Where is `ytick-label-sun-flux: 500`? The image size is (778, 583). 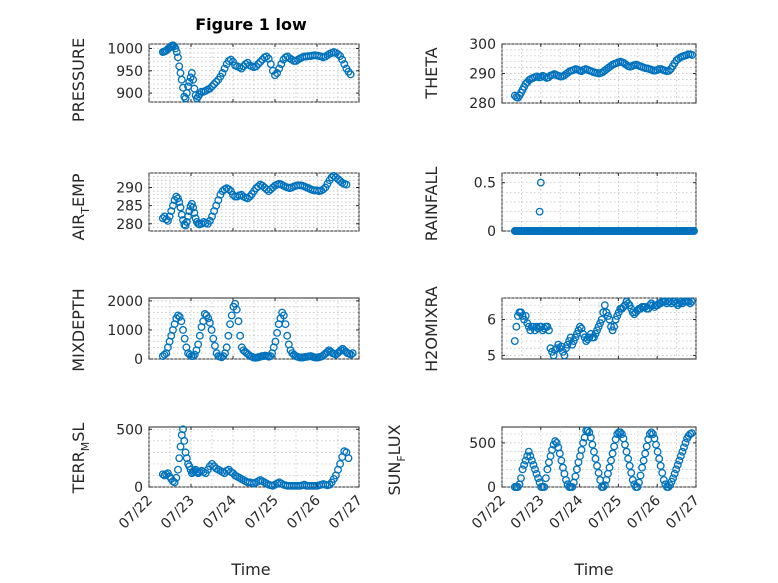 ytick-label-sun-flux: 500 is located at coordinates (482, 444).